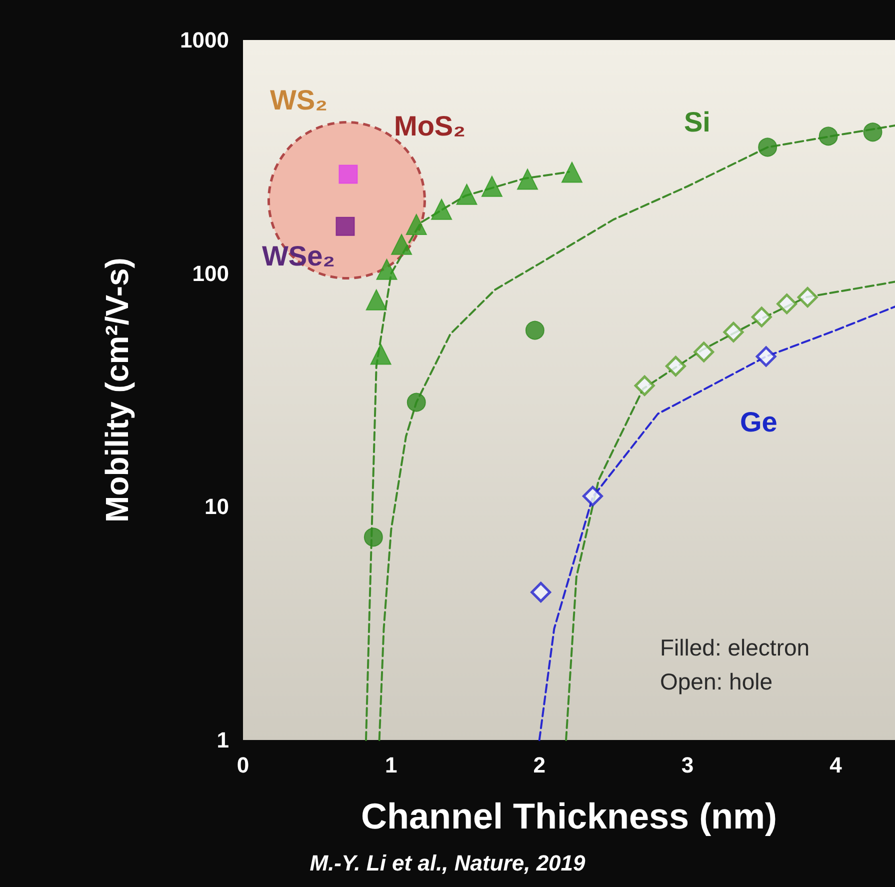 The height and width of the screenshot is (887, 895). Describe the element at coordinates (430, 126) in the screenshot. I see `annotation: MoS₂` at that location.